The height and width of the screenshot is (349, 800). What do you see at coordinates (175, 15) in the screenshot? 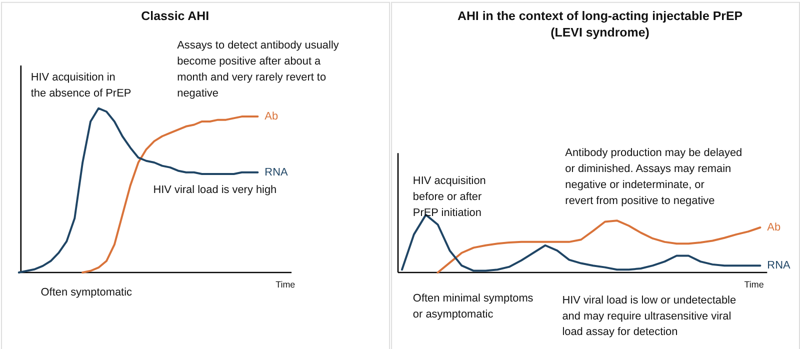
I see `chart-title: Classic AHI` at bounding box center [175, 15].